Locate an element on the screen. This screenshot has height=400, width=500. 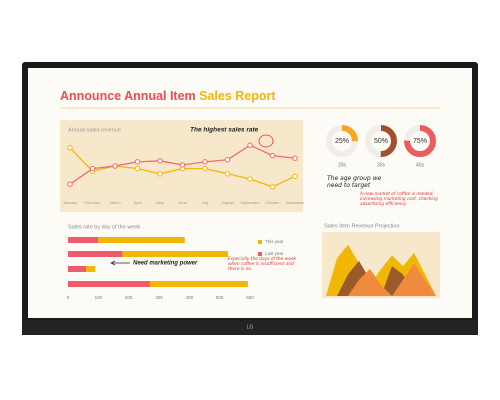
donut-label: 30s is located at coordinates (381, 165).